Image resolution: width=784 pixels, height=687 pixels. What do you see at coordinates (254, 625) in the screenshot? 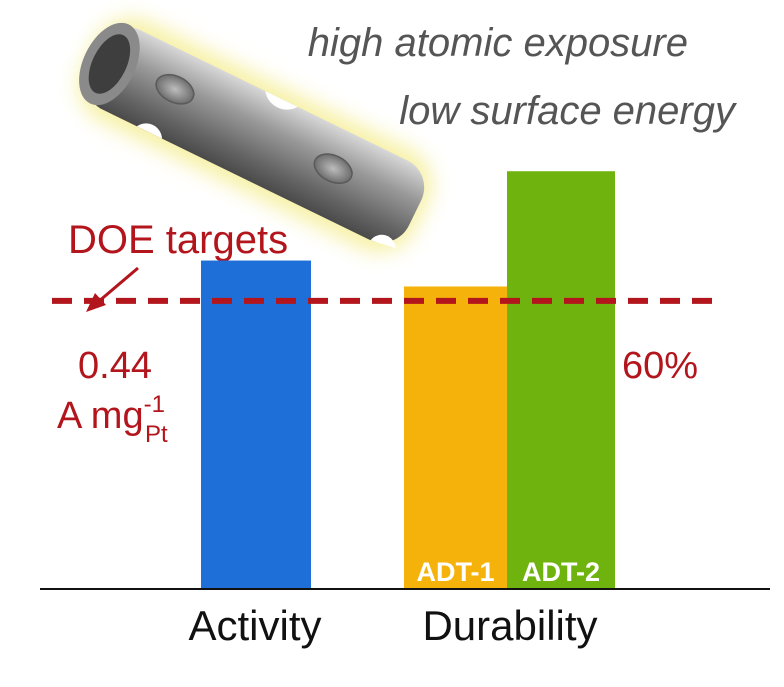
I see `category-label-activity: Activity` at bounding box center [254, 625].